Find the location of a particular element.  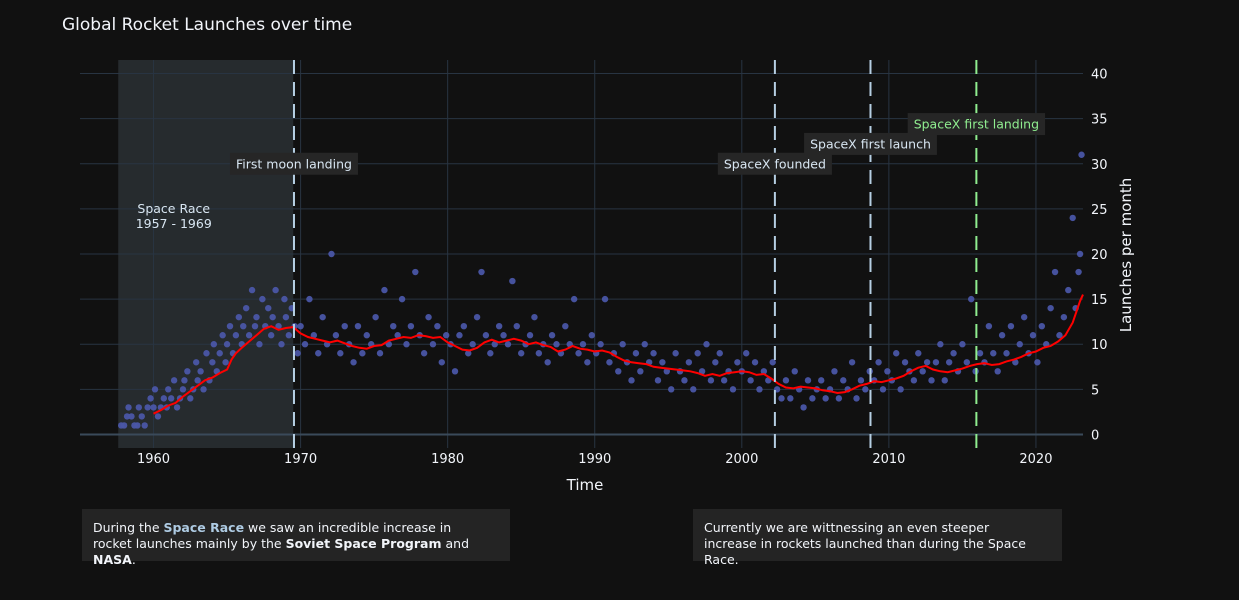

x-tick-label: 1960 is located at coordinates (153, 459).